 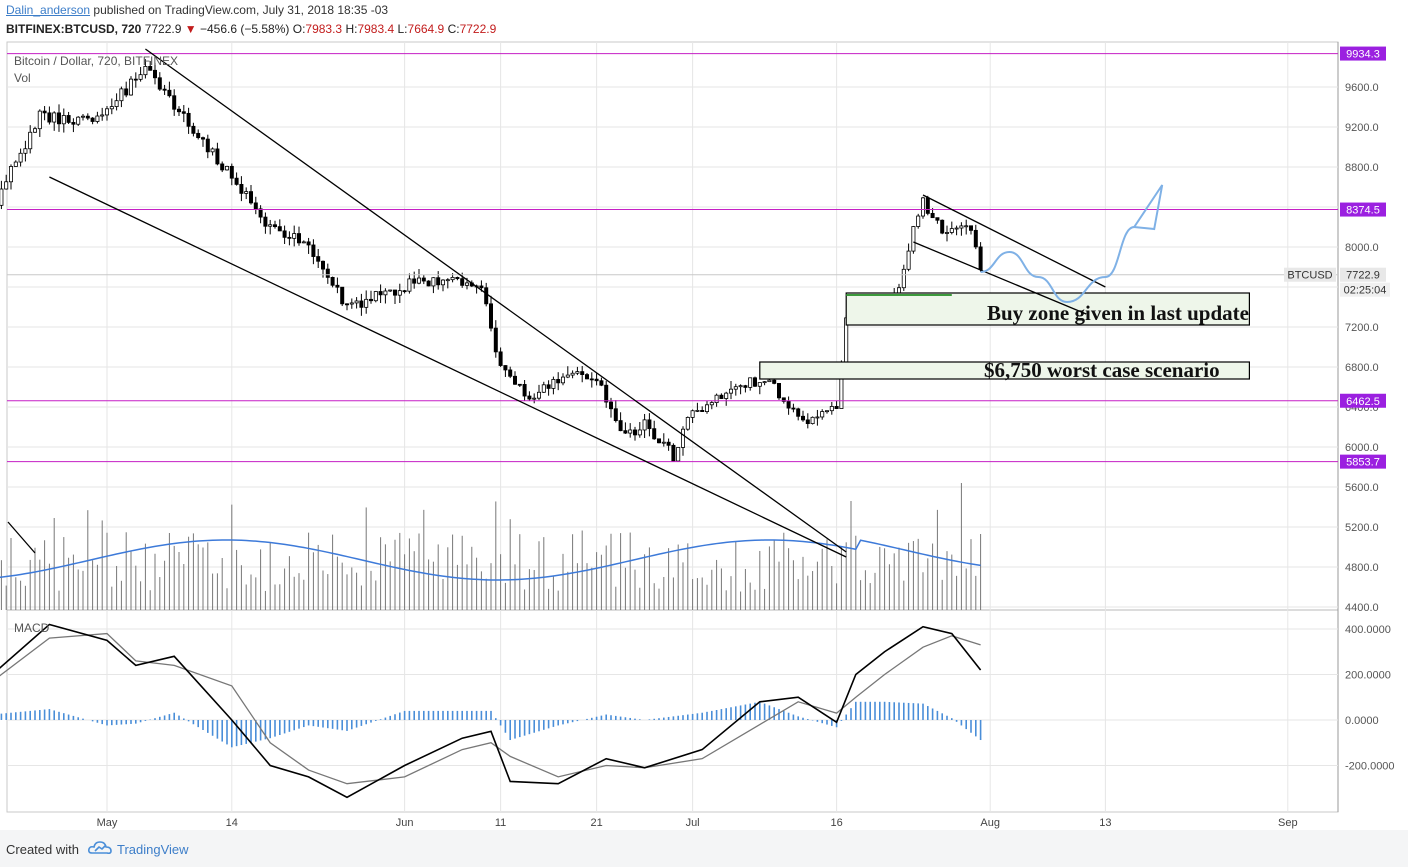 What do you see at coordinates (426, 29) in the screenshot?
I see `low-value: 7664.9` at bounding box center [426, 29].